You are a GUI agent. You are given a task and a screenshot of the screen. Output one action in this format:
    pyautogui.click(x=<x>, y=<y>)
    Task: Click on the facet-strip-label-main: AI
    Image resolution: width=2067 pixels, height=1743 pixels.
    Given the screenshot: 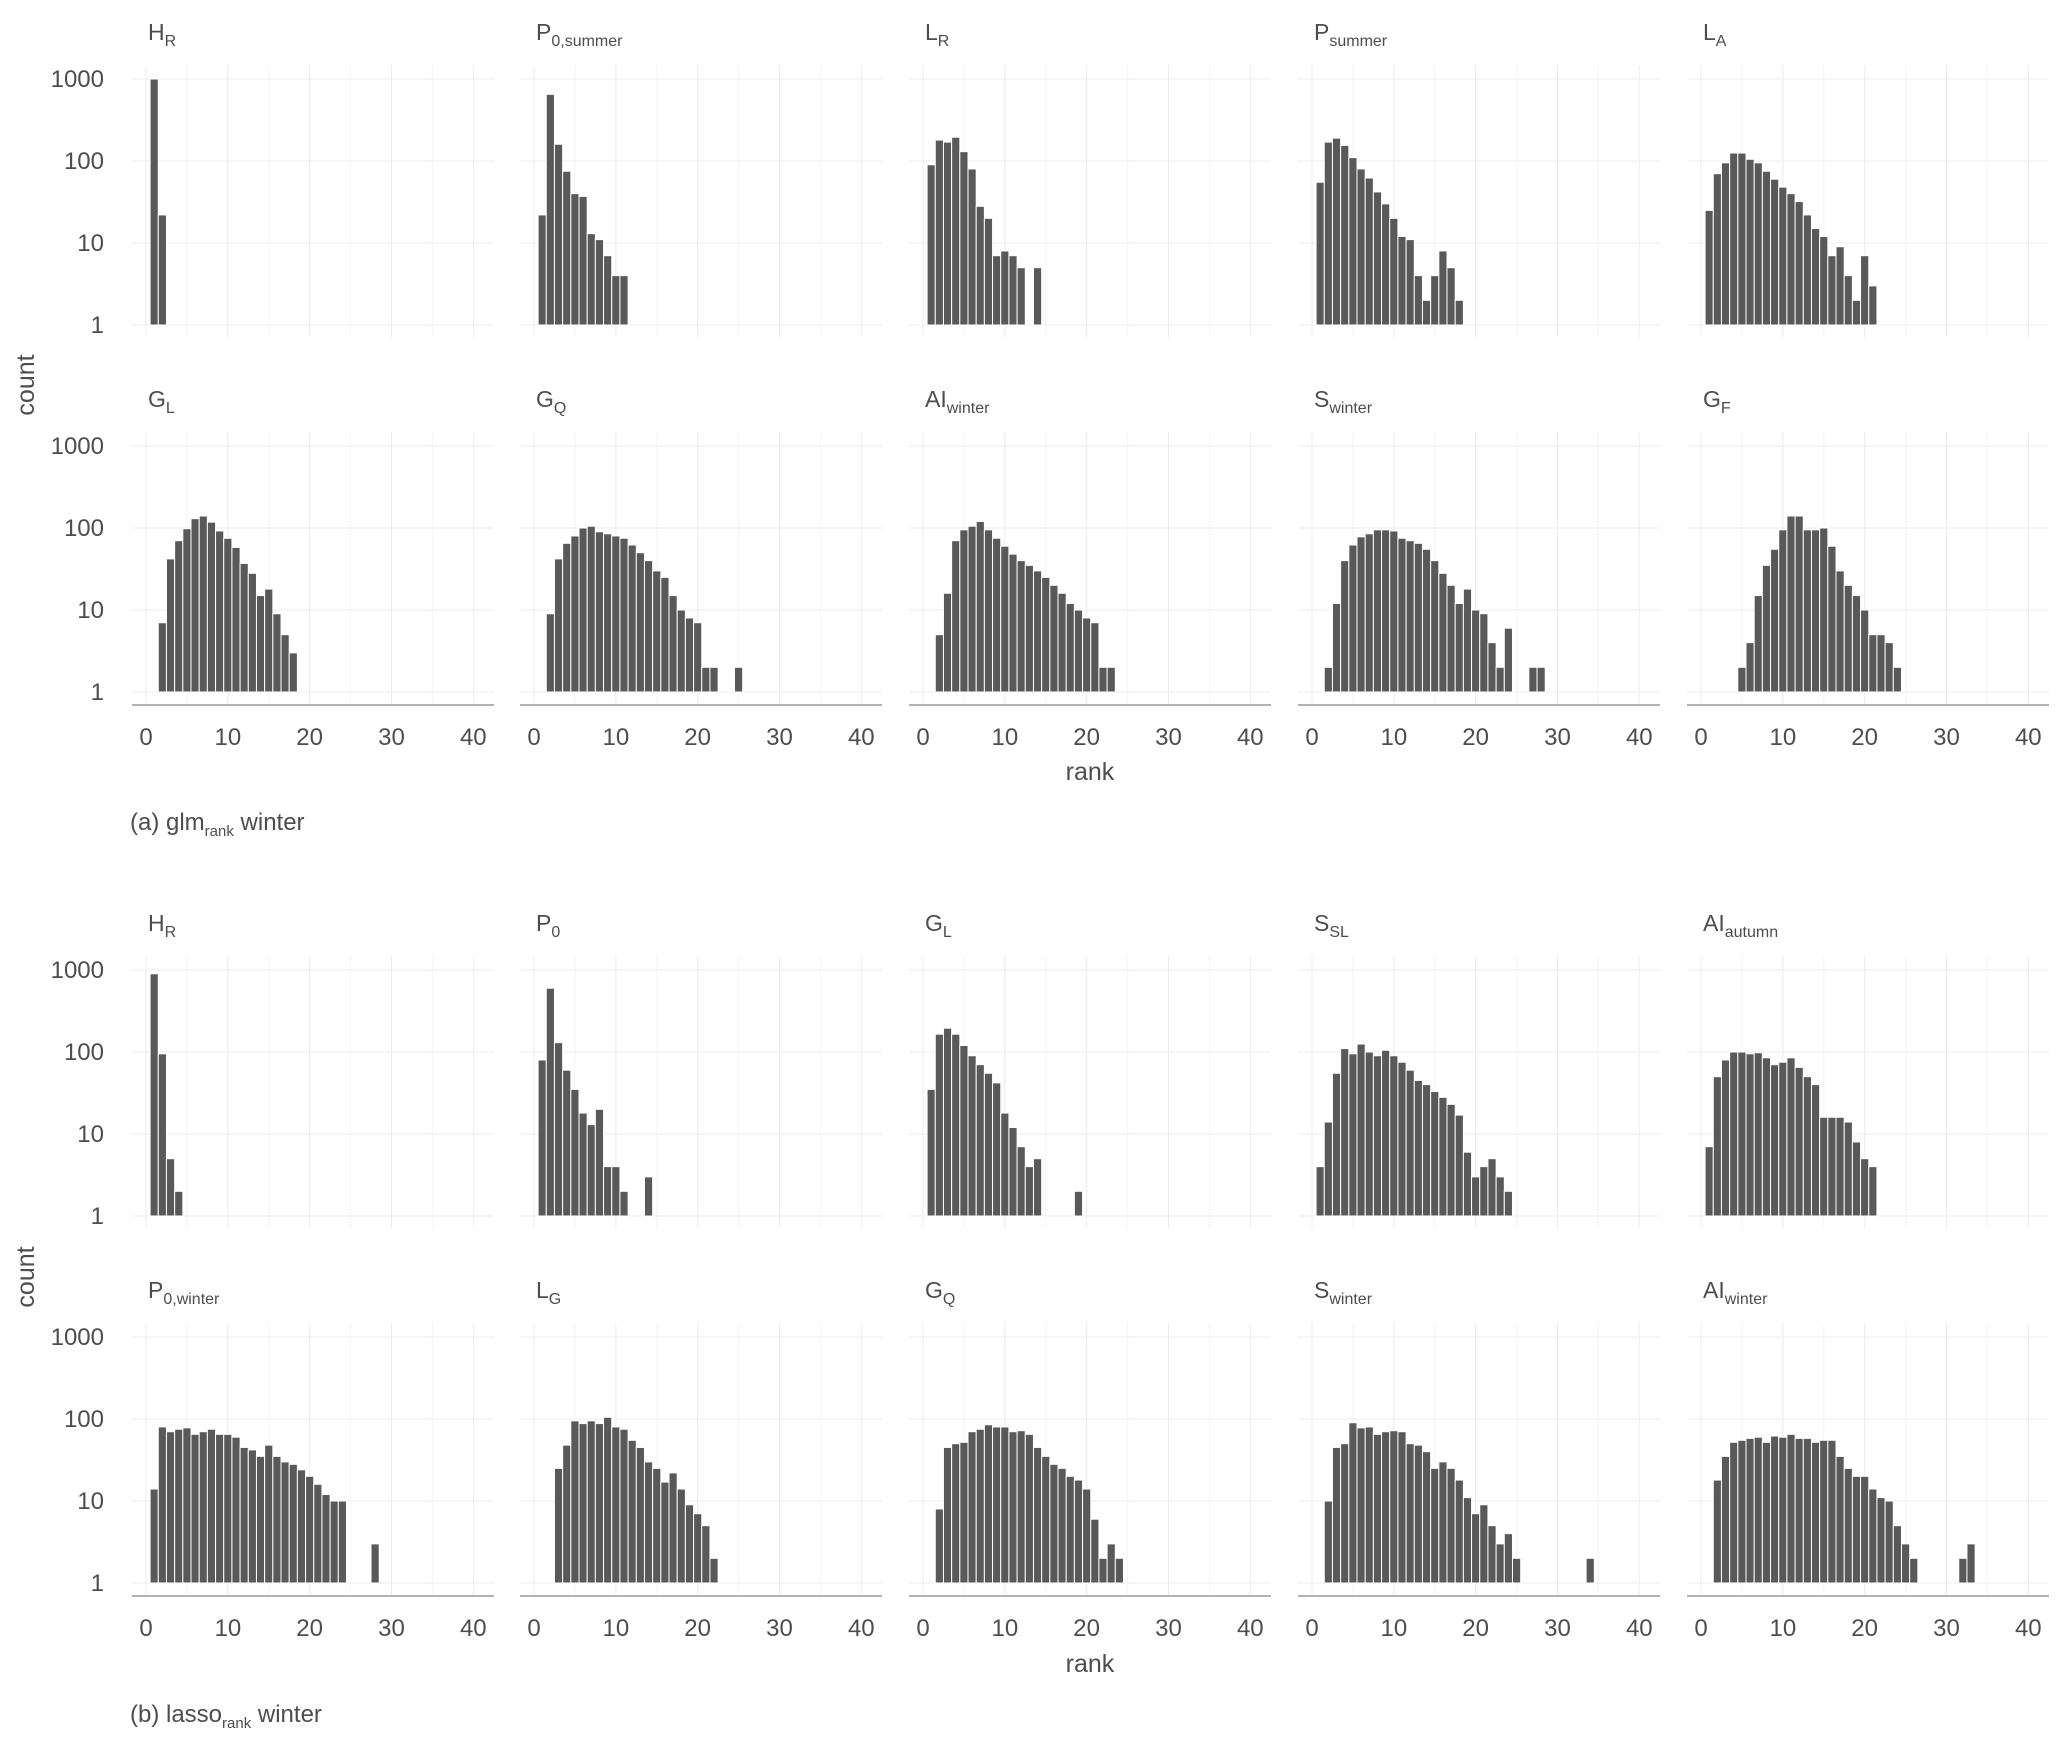 What is the action you would take?
    pyautogui.click(x=1714, y=923)
    